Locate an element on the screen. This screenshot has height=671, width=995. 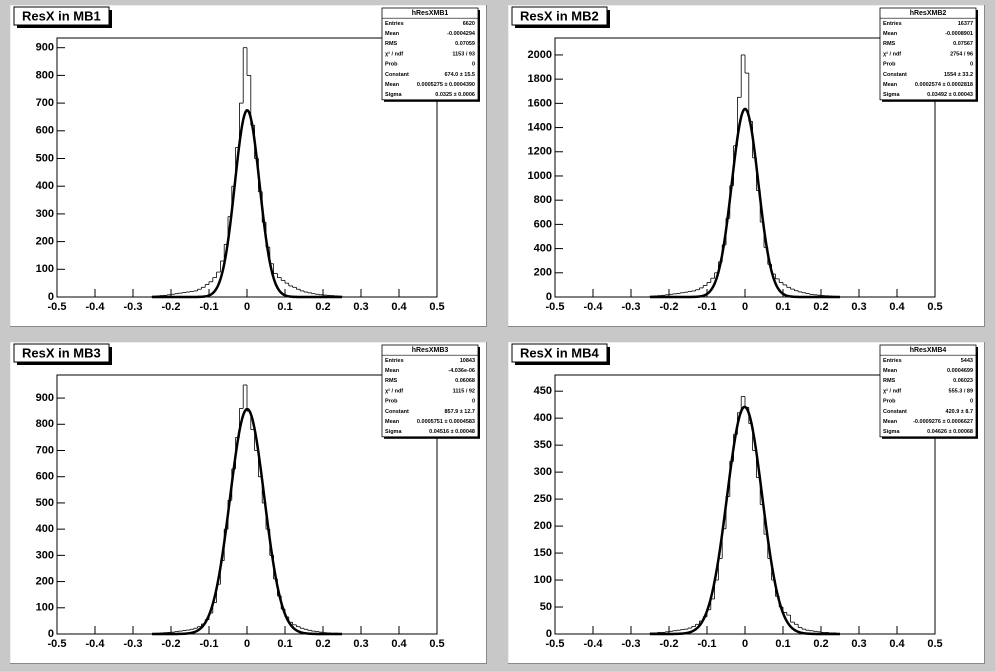
y-tick-label: 2000 is located at coordinates (540, 55).